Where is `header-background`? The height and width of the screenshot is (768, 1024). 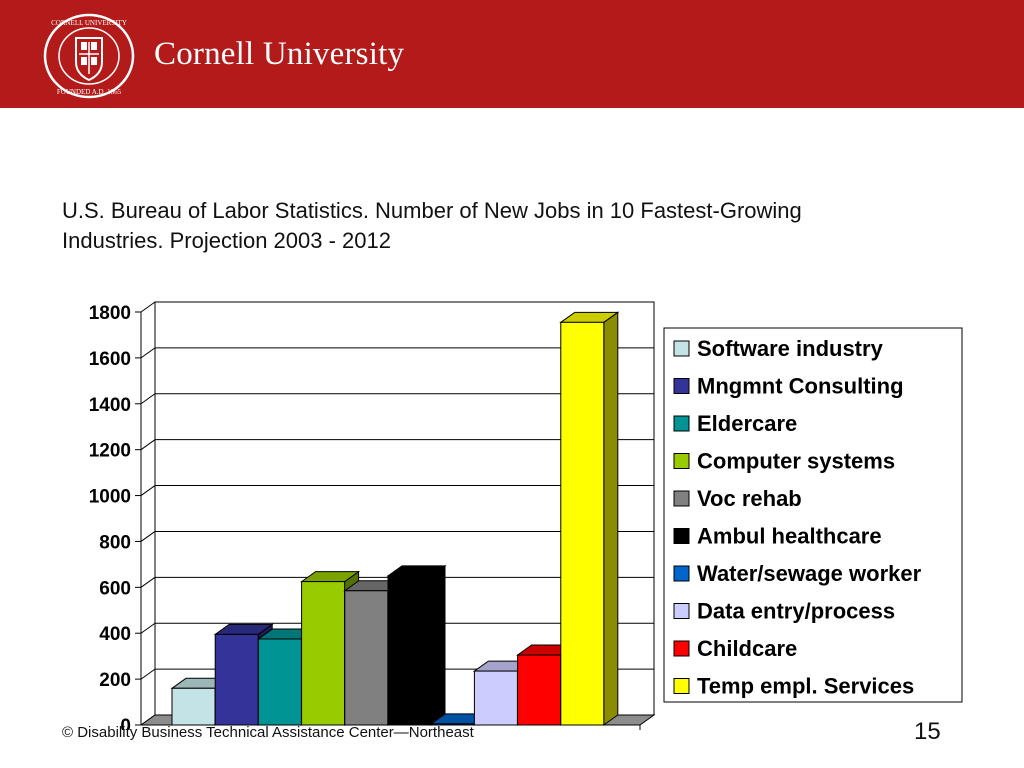
header-background is located at coordinates (512, 54).